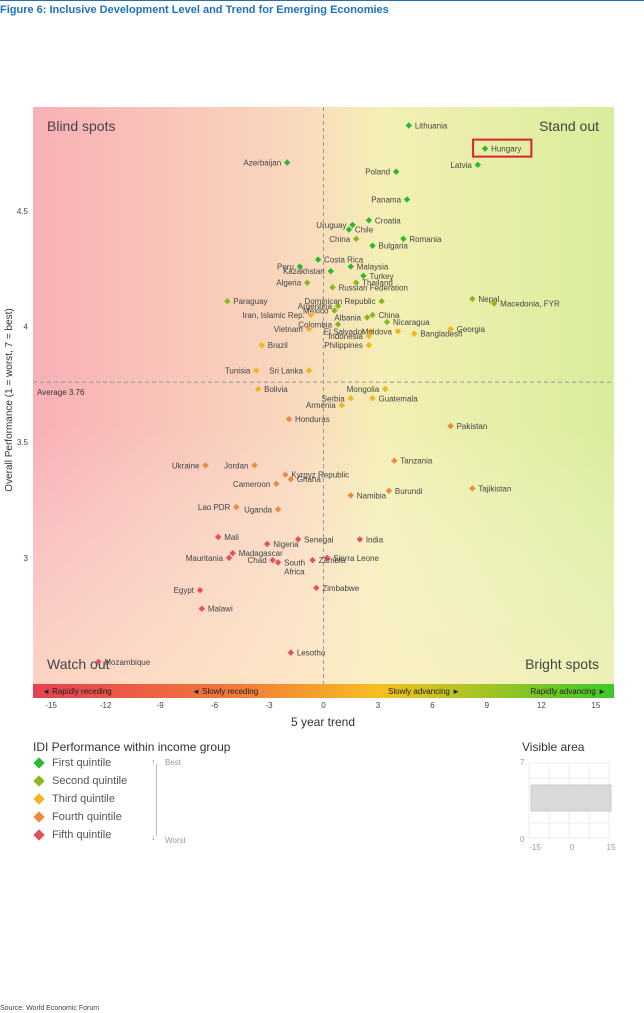 This screenshot has width=644, height=1013. Describe the element at coordinates (215, 705) in the screenshot. I see `x-tick-label: -6` at that location.